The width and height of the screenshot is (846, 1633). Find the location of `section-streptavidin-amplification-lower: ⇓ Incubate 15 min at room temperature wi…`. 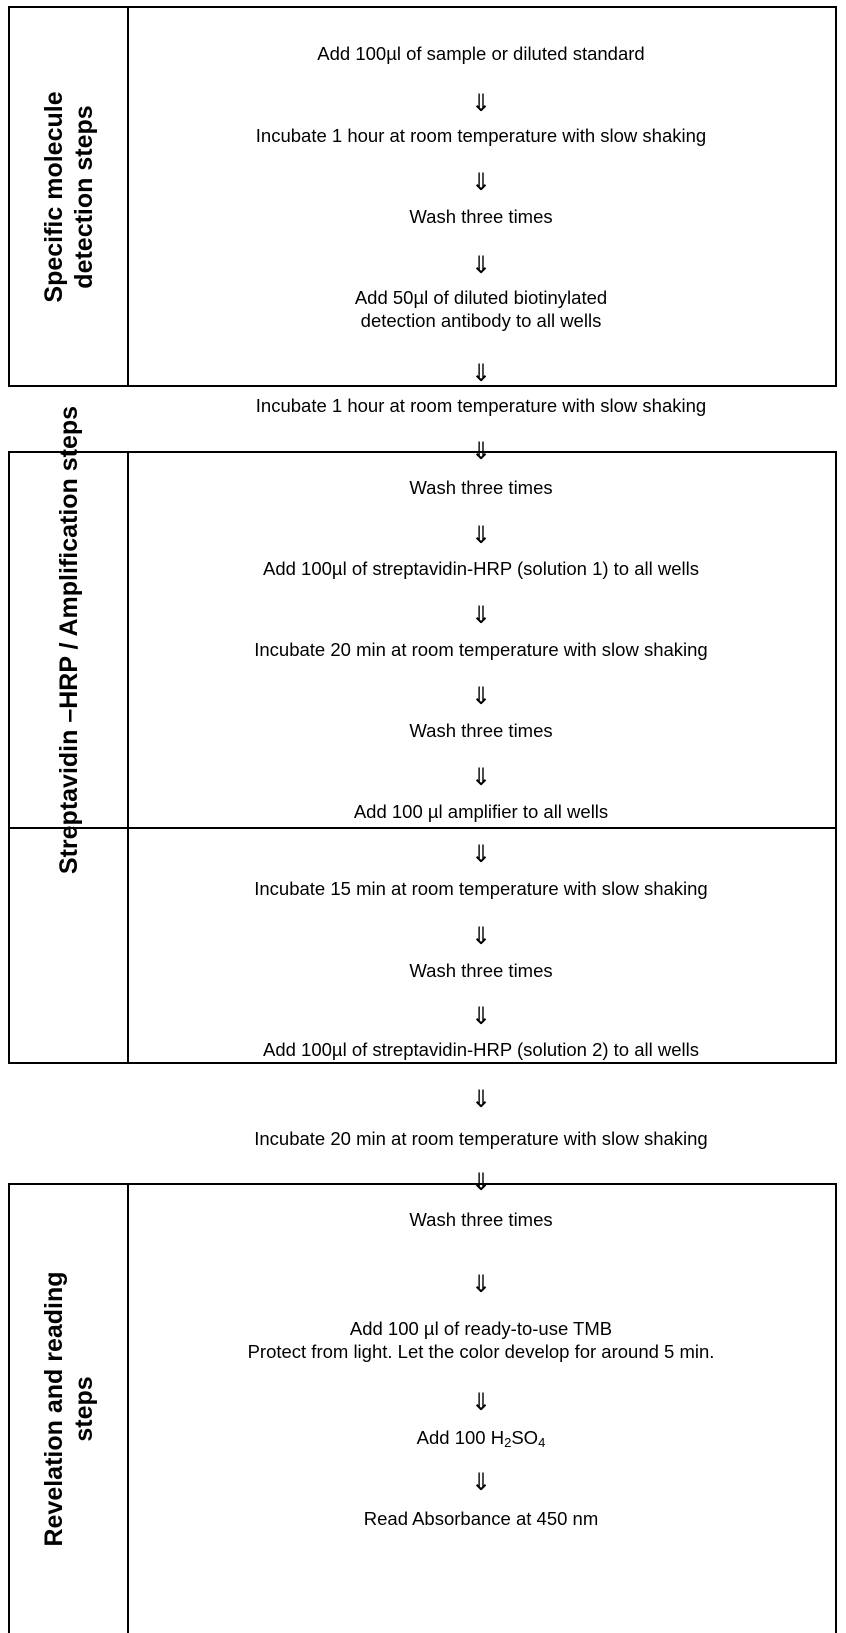

section-streptavidin-amplification-lower: ⇓ Incubate 15 min at room temperature wi… is located at coordinates (422, 945).